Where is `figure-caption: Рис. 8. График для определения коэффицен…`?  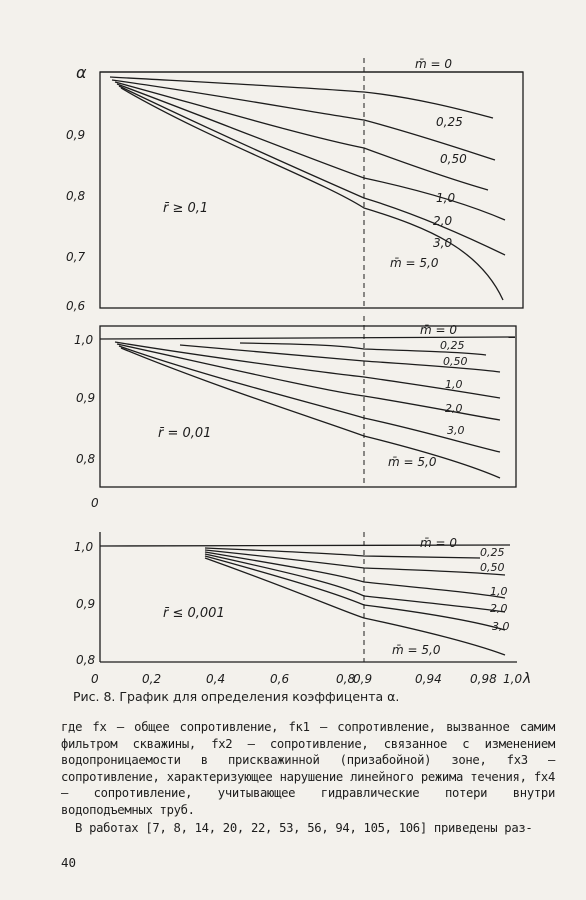 figure-caption: Рис. 8. График для определения коэффицен… is located at coordinates (236, 696).